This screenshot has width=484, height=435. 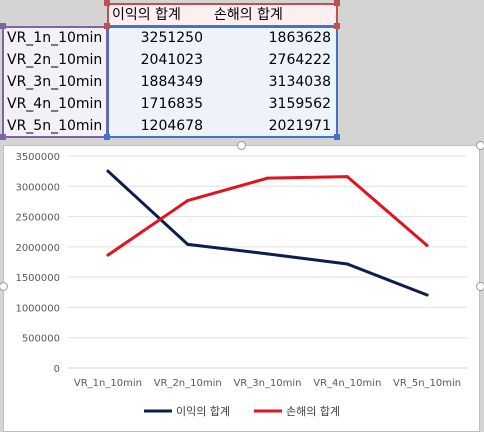 What do you see at coordinates (146, 15) in the screenshot?
I see `header-profit: 이익의 합계` at bounding box center [146, 15].